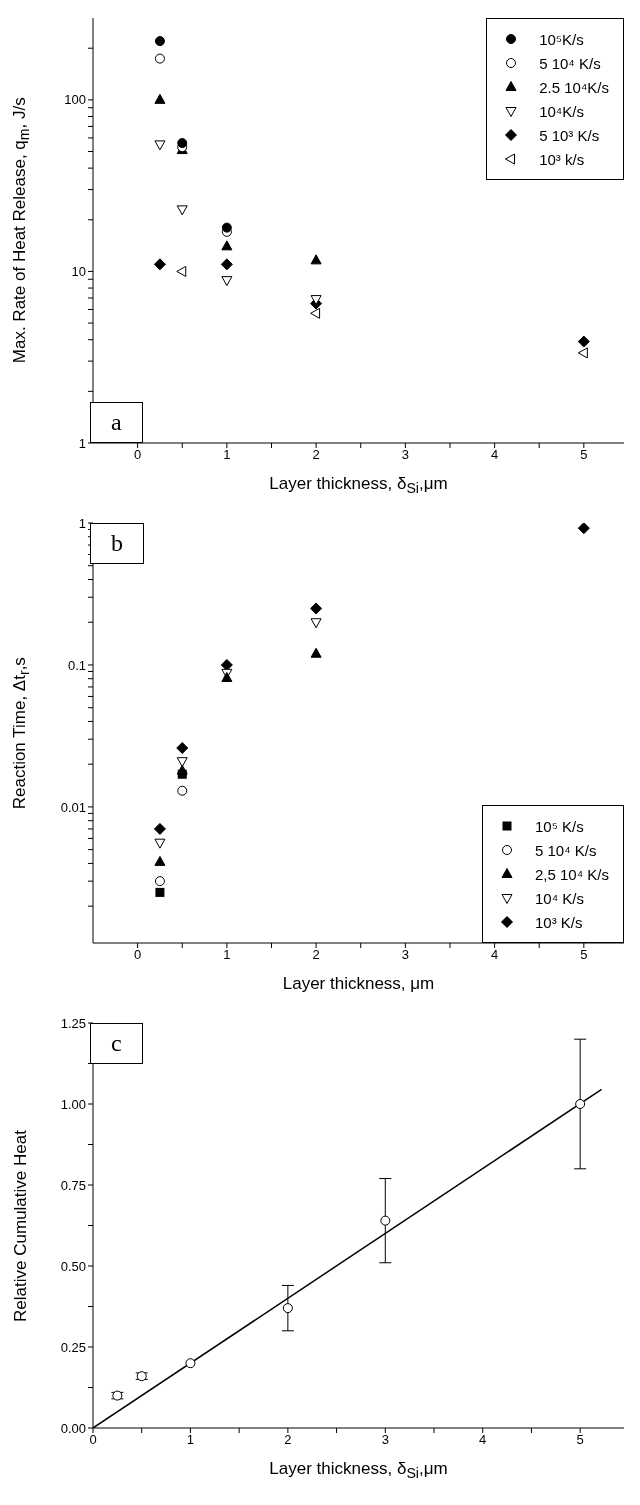 This screenshot has width=640, height=1505. What do you see at coordinates (73, 1185) in the screenshot?
I see `y-tick-label: 0.75` at bounding box center [73, 1185].